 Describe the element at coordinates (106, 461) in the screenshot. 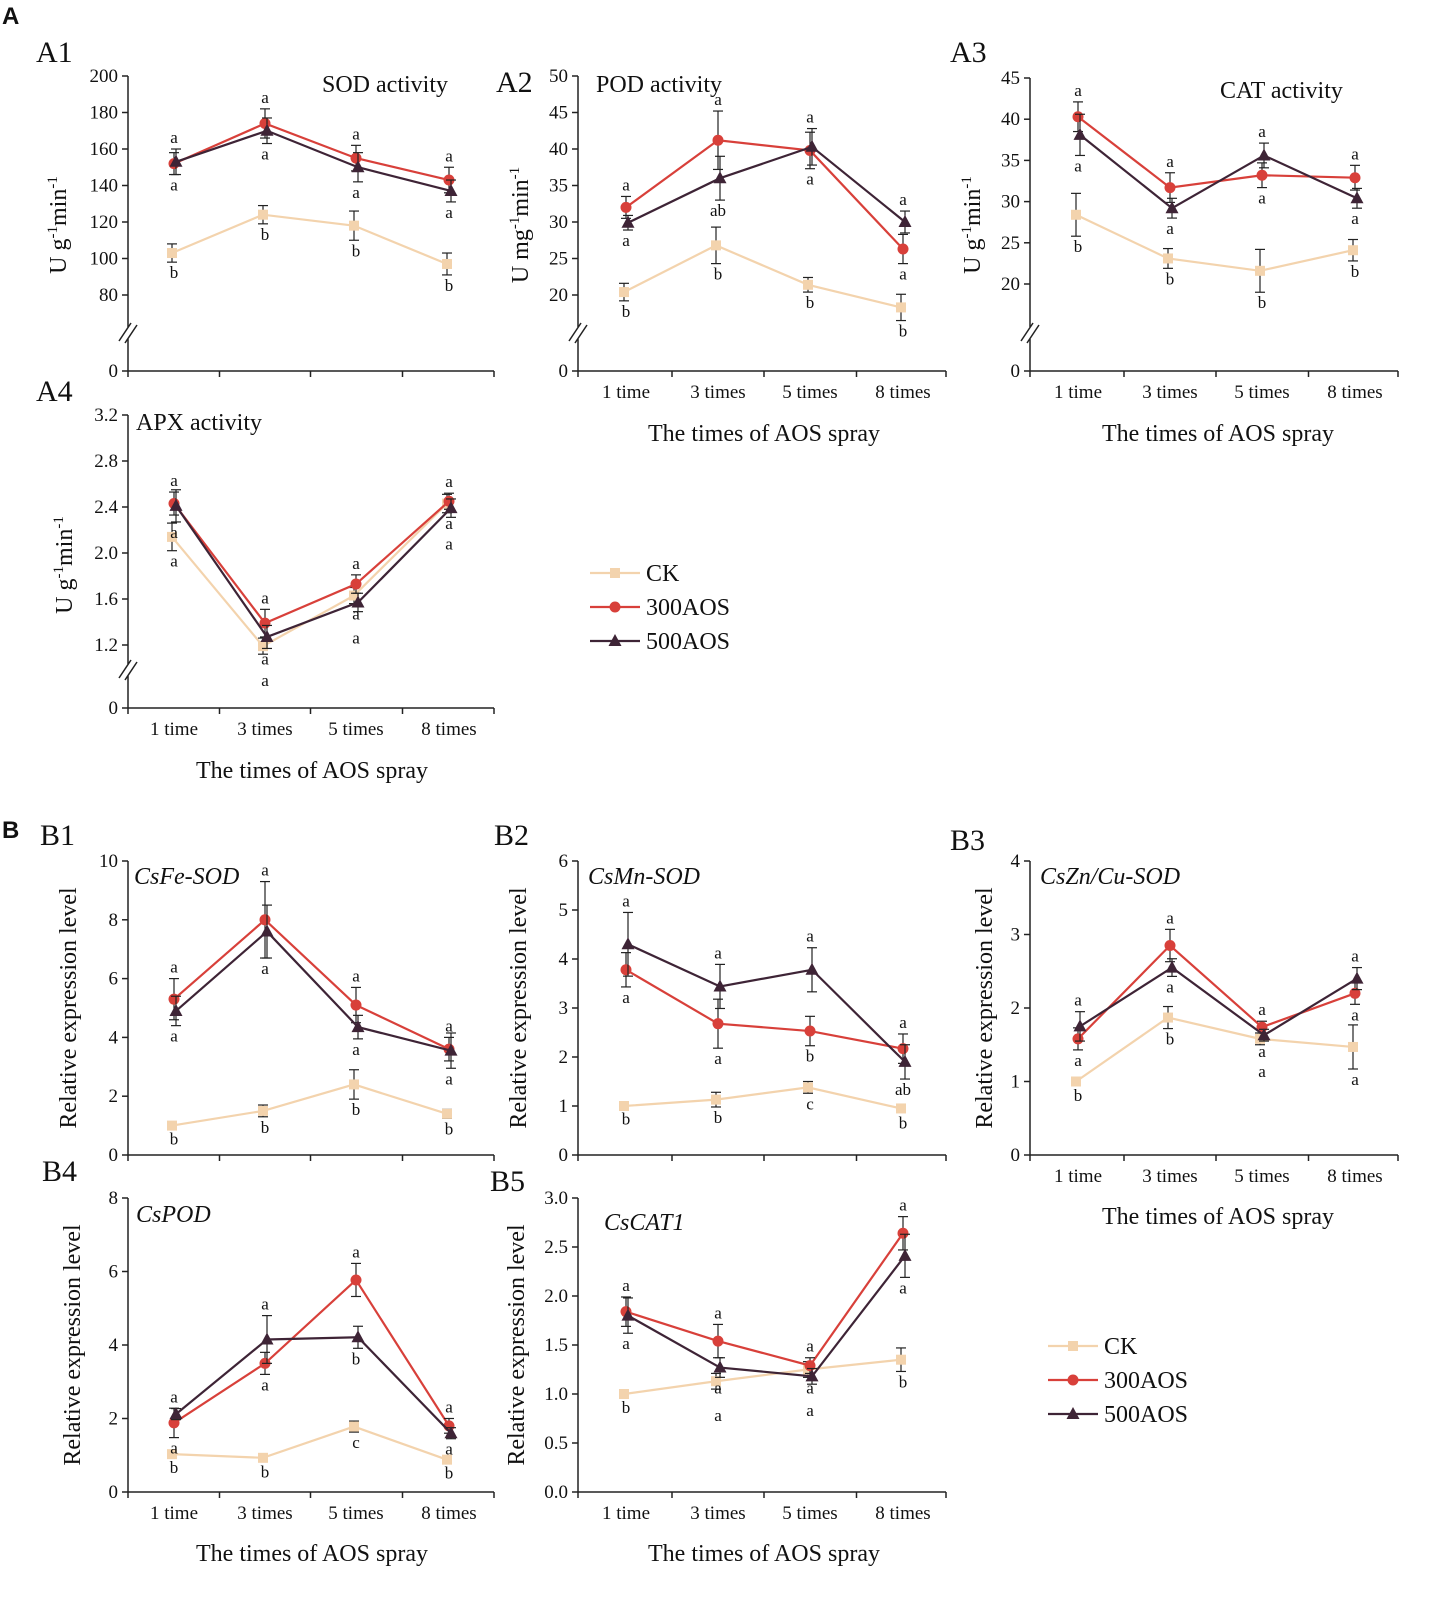

I see `y-tick-label: 2.8` at that location.